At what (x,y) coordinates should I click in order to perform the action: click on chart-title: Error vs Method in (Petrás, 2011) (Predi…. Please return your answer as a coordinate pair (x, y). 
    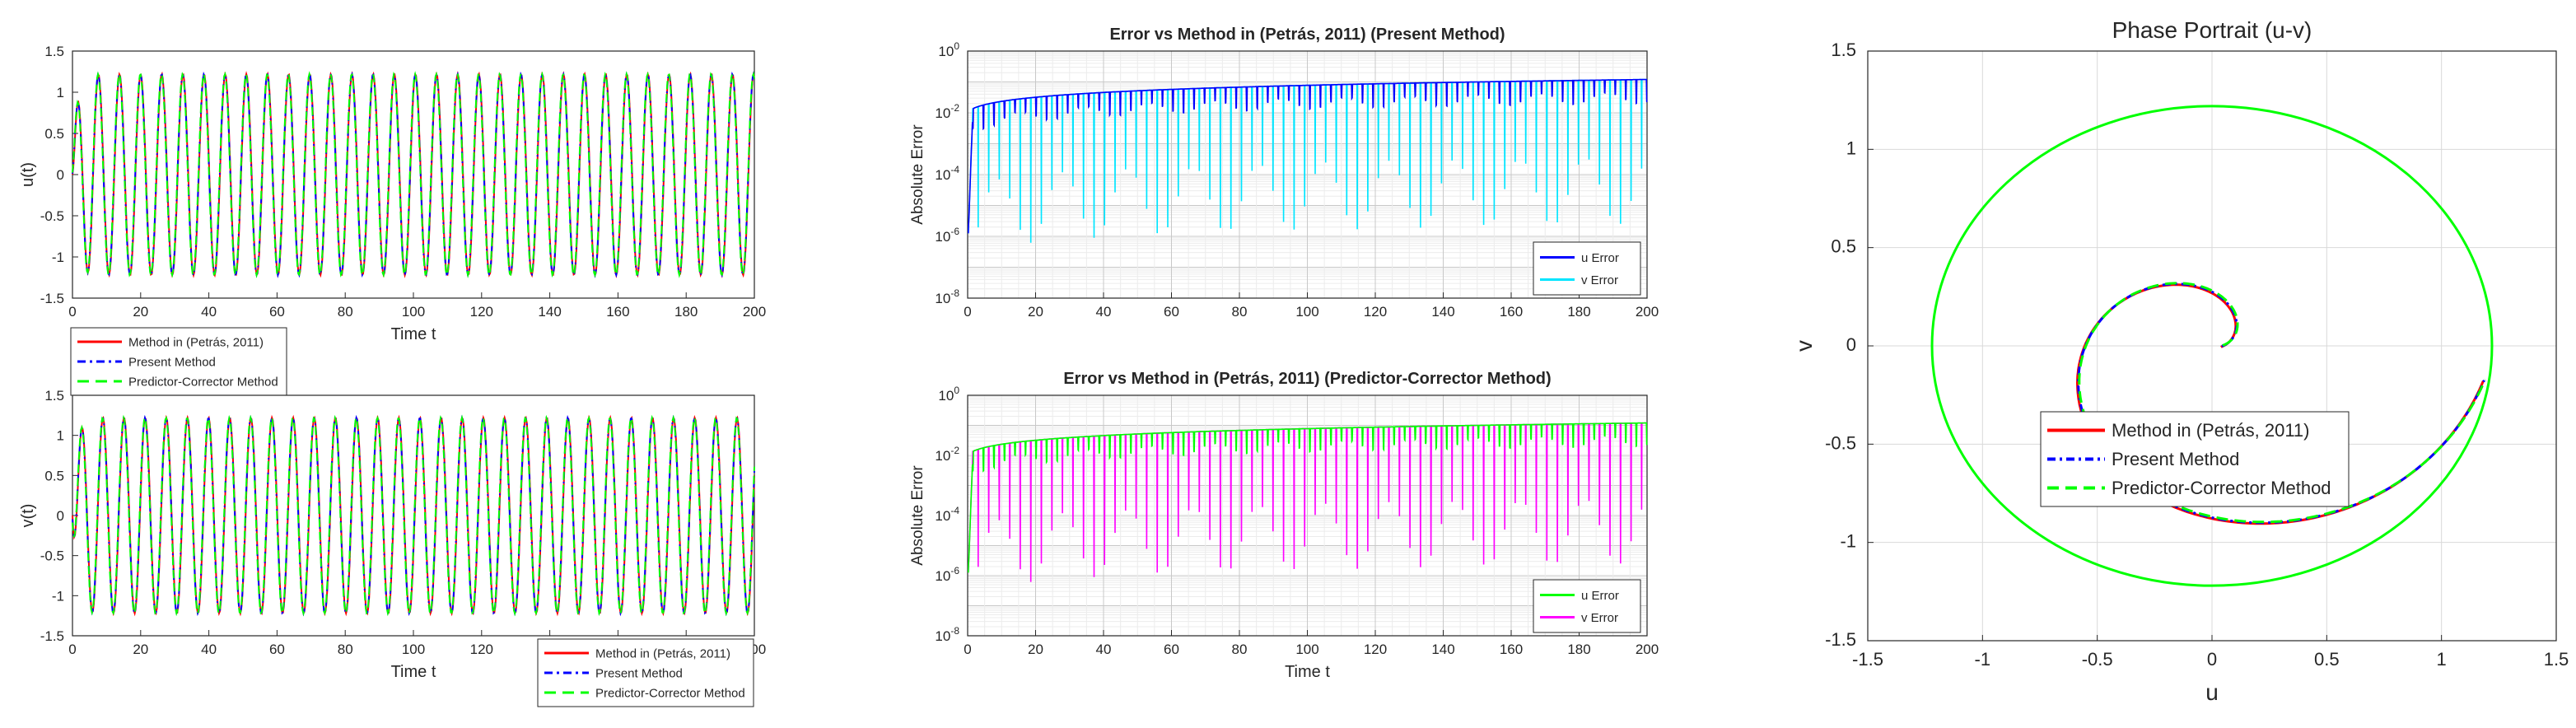
    Looking at the image, I should click on (1307, 379).